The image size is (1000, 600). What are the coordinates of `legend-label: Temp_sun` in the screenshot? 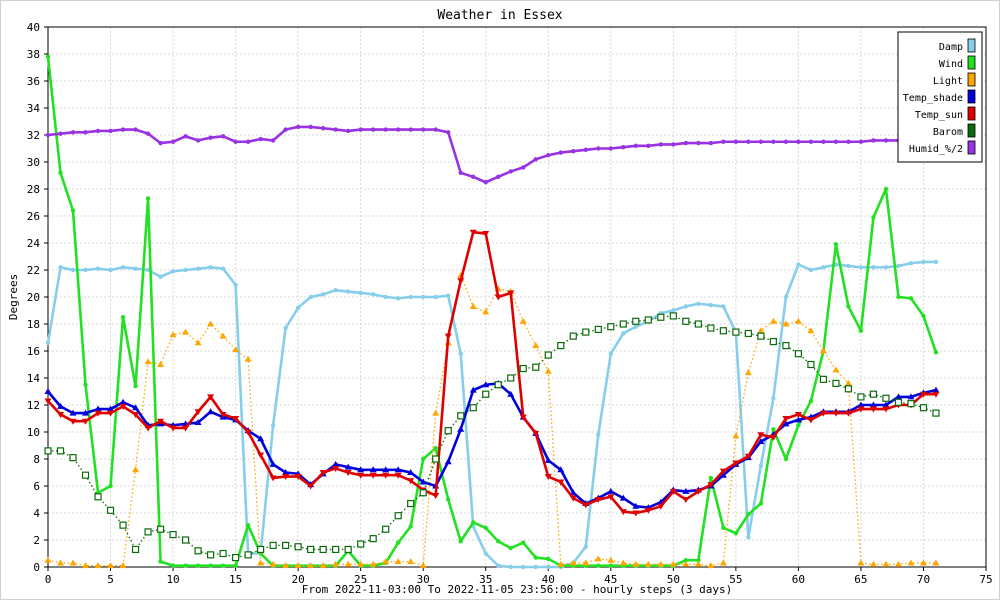 It's located at (939, 115).